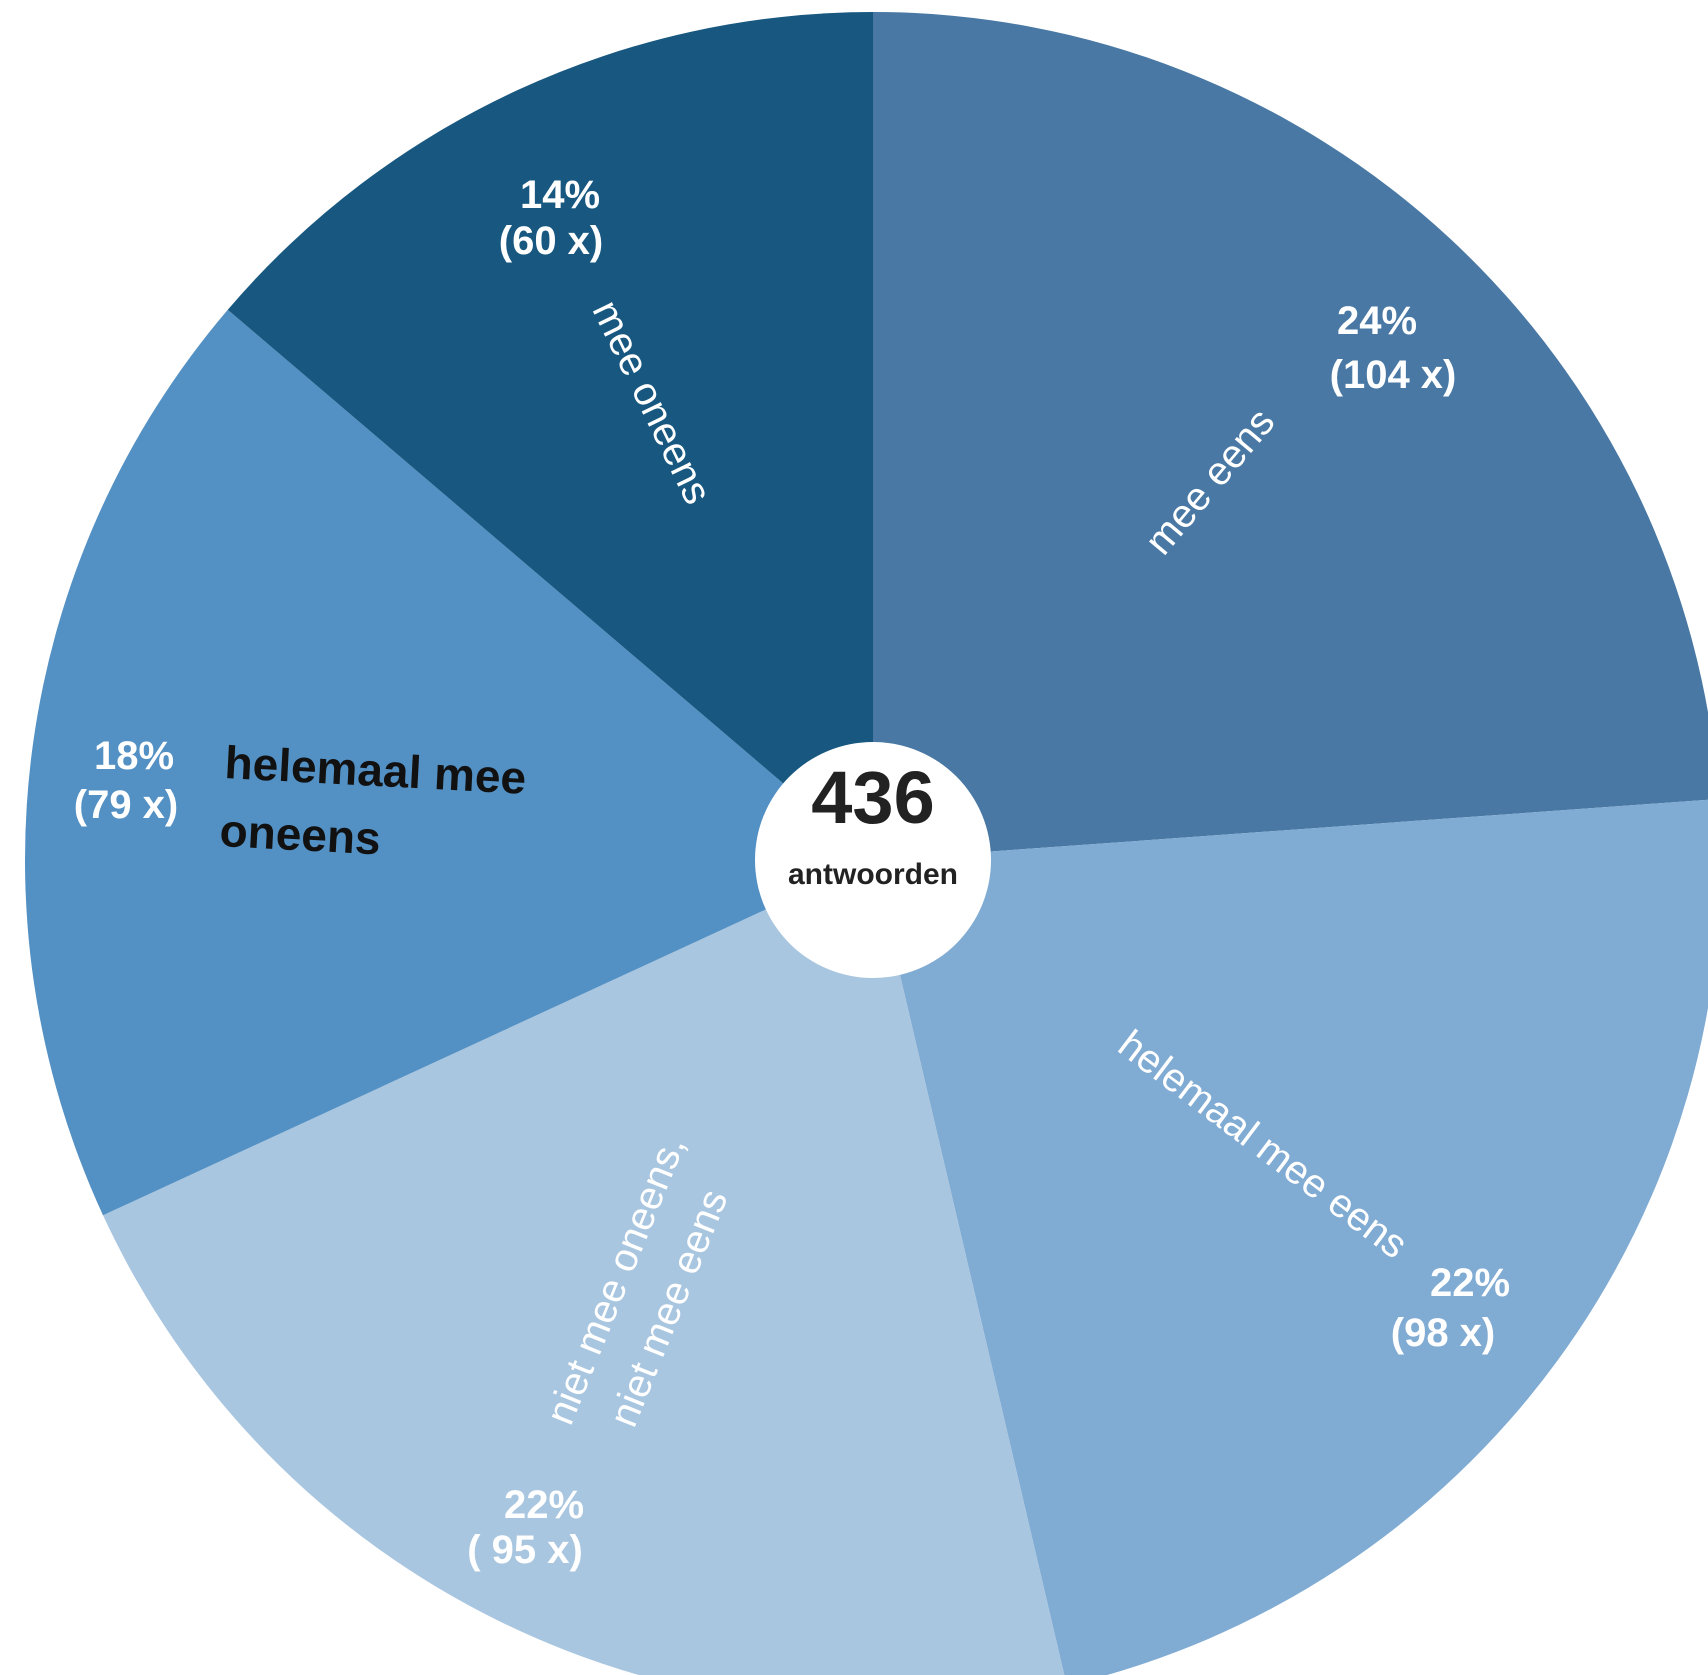 The height and width of the screenshot is (1675, 1708). What do you see at coordinates (134, 756) in the screenshot?
I see `slice-percent-helemaal-mee-oneens: 18%` at bounding box center [134, 756].